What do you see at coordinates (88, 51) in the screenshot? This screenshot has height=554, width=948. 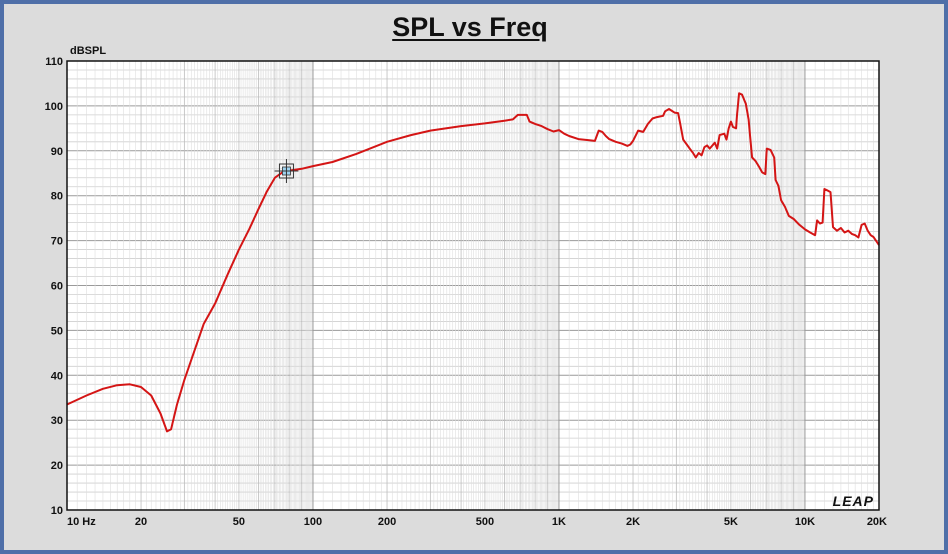 I see `y-axis-label: dBSPL` at bounding box center [88, 51].